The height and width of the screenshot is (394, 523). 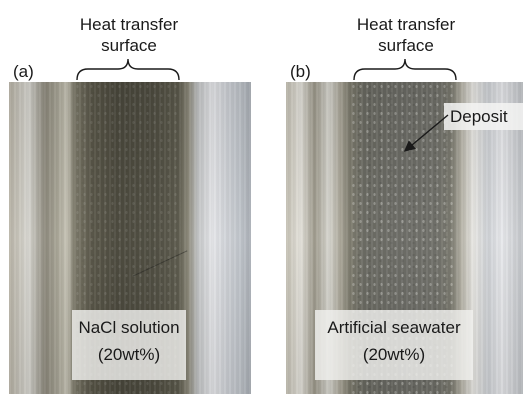 What do you see at coordinates (394, 354) in the screenshot?
I see `panel-b-caption-line2: (20wt%)` at bounding box center [394, 354].